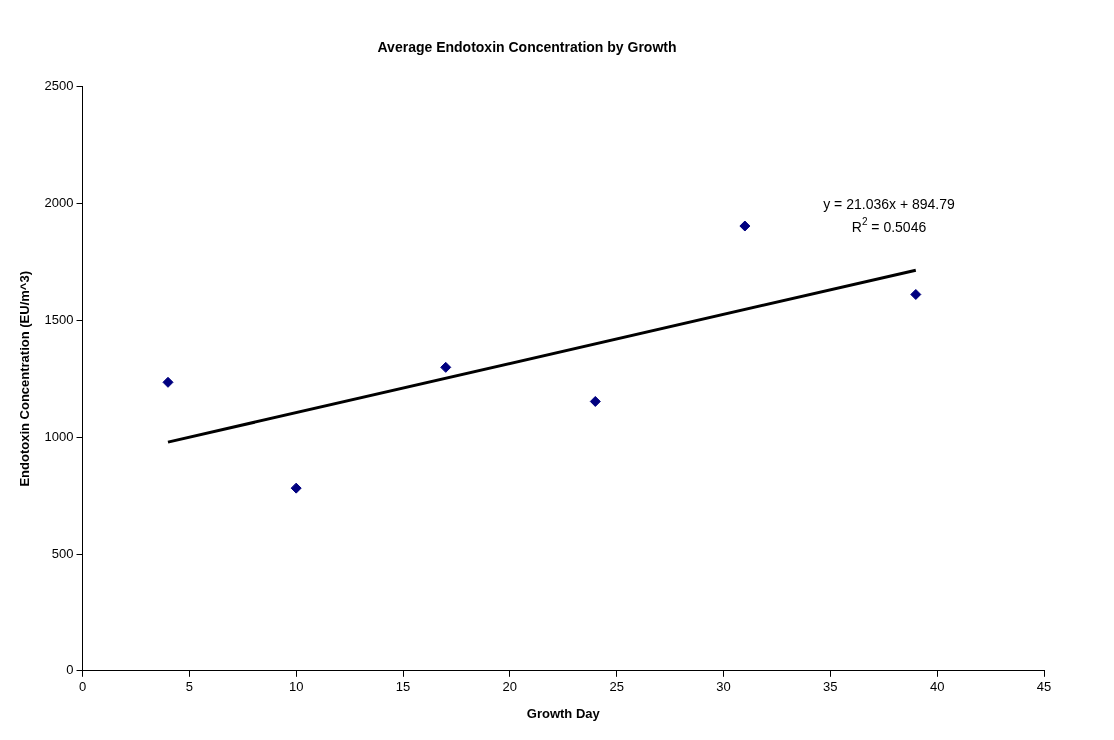 The width and height of the screenshot is (1114, 740). Describe the element at coordinates (59, 86) in the screenshot. I see `y-tick-label: 2500` at that location.